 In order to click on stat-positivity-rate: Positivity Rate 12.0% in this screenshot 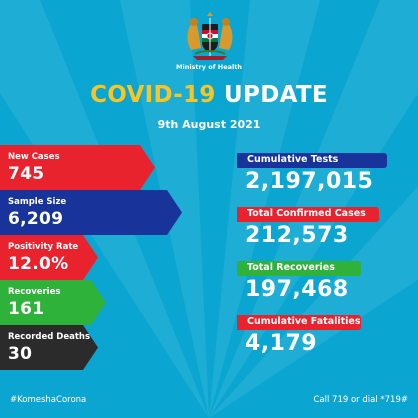, I will do `click(49, 257)`.